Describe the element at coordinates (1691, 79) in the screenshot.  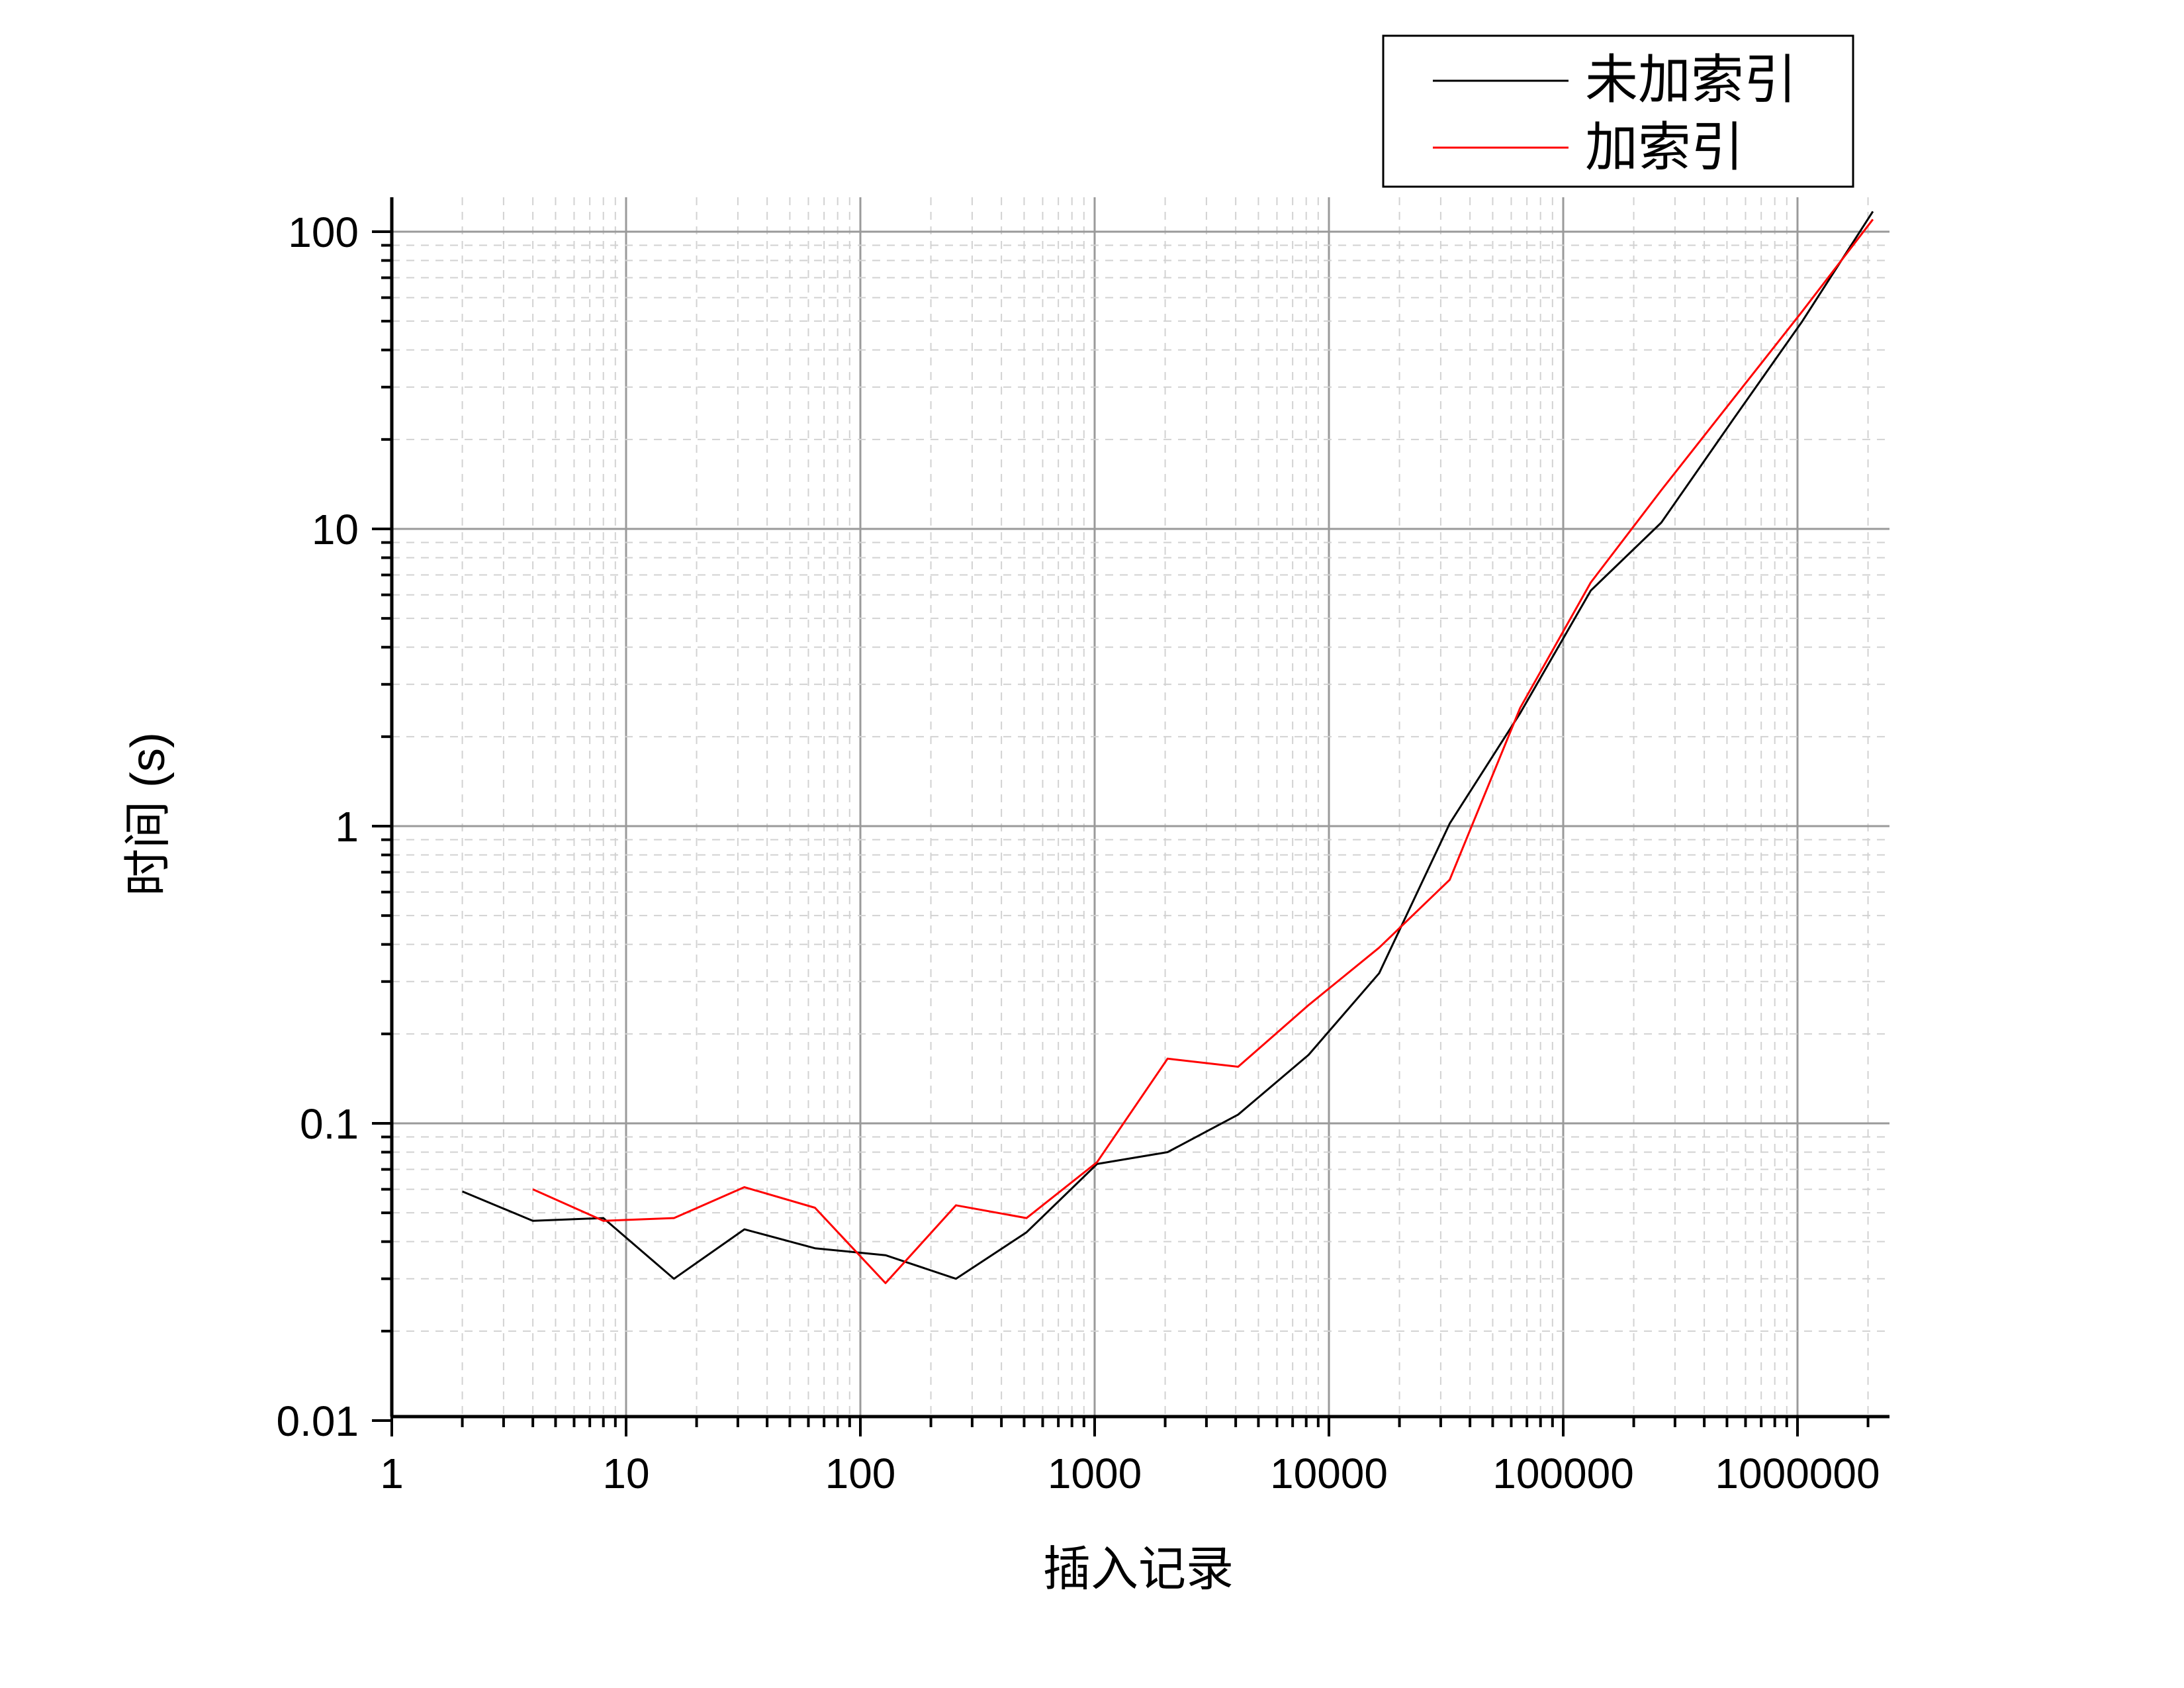
I see `legend-label-0: 未加索引` at that location.